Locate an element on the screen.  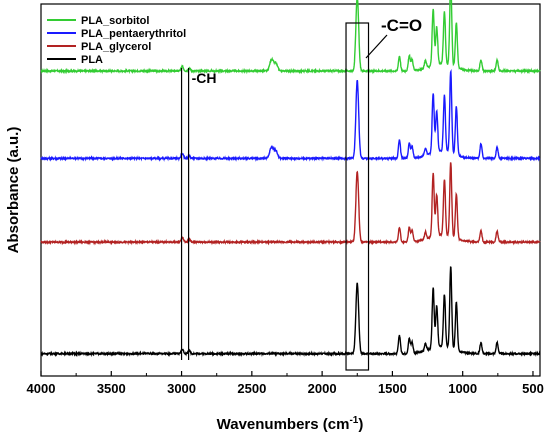
x-tick-label: 3500 is located at coordinates (111, 388).